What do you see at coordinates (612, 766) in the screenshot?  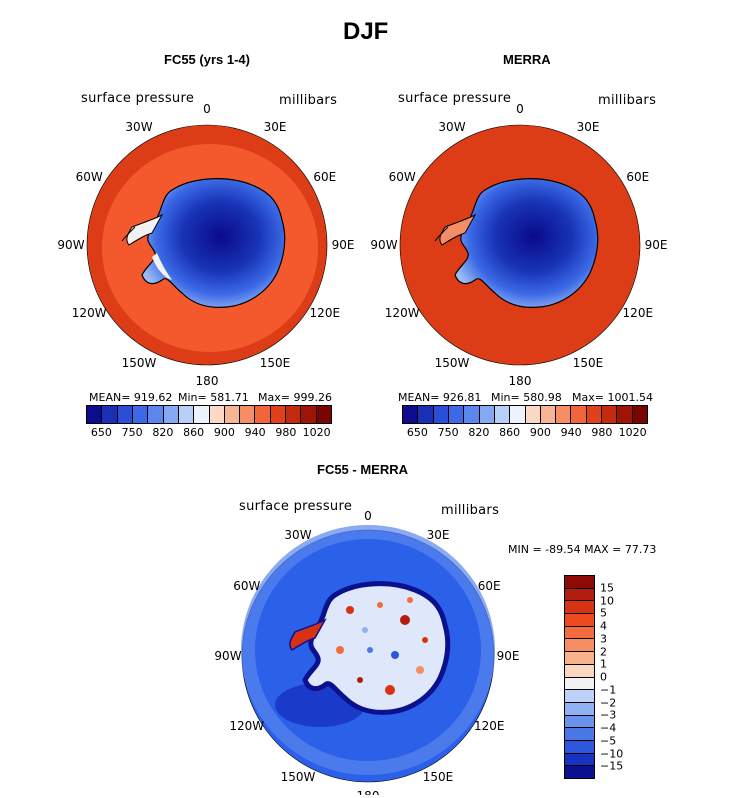 I see `colorbar-tick-label: −15` at bounding box center [612, 766].